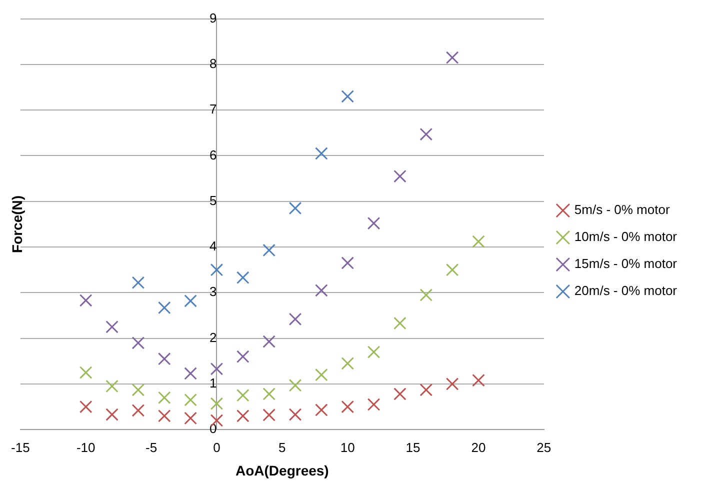 Image resolution: width=705 pixels, height=492 pixels. What do you see at coordinates (626, 290) in the screenshot?
I see `legend-label: 20m/s - 0% motor` at bounding box center [626, 290].